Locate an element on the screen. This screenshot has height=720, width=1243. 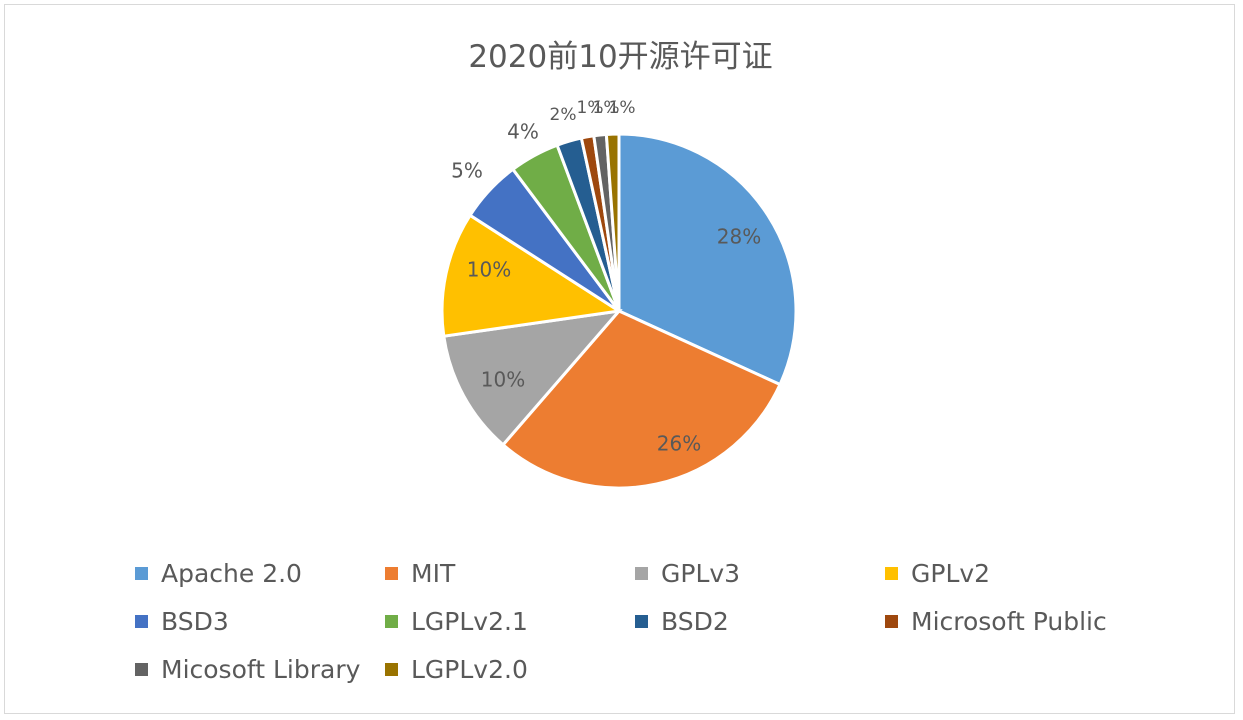
data-label-lgplv2-0: 1% is located at coordinates (622, 108).